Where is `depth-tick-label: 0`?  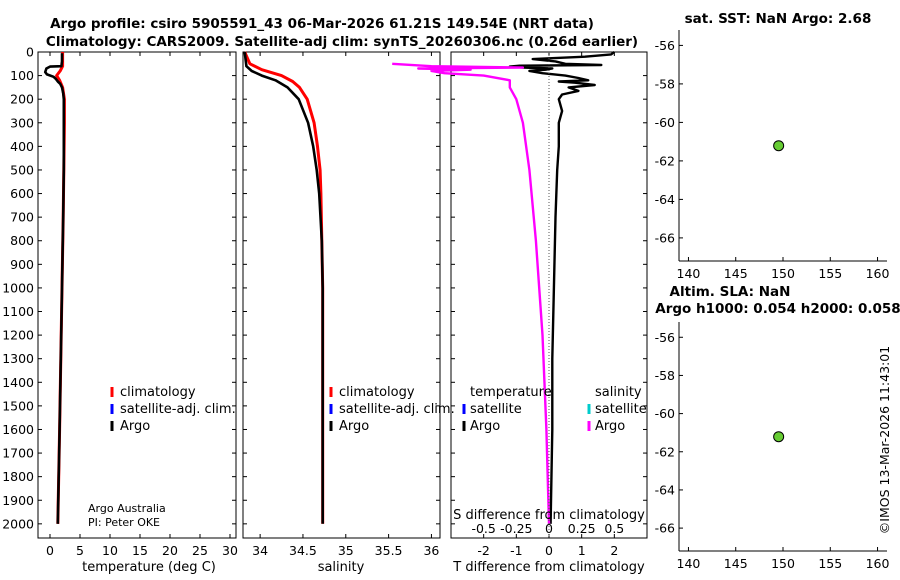
depth-tick-label: 0 is located at coordinates (30, 52).